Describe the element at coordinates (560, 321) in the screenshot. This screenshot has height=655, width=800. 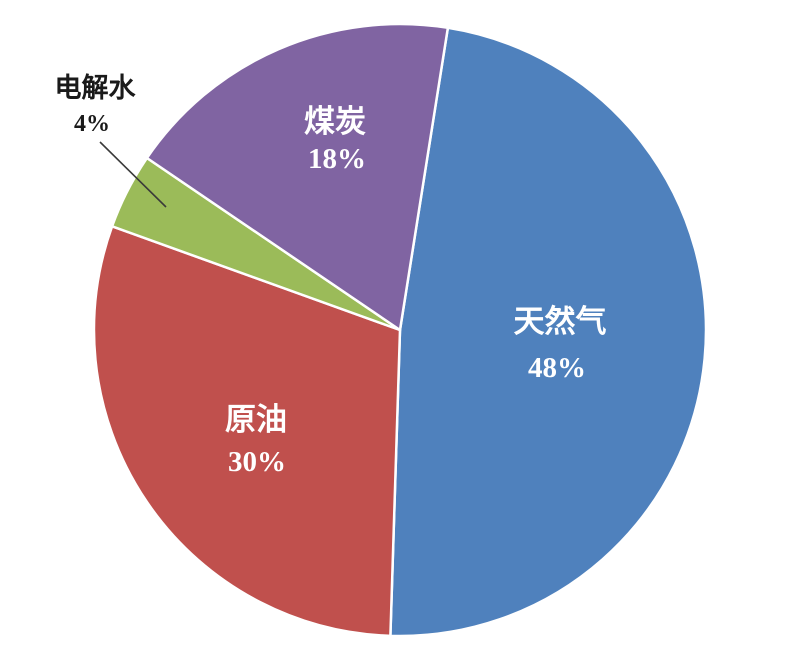
I see `slice-label-natural-gas: 天然气` at that location.